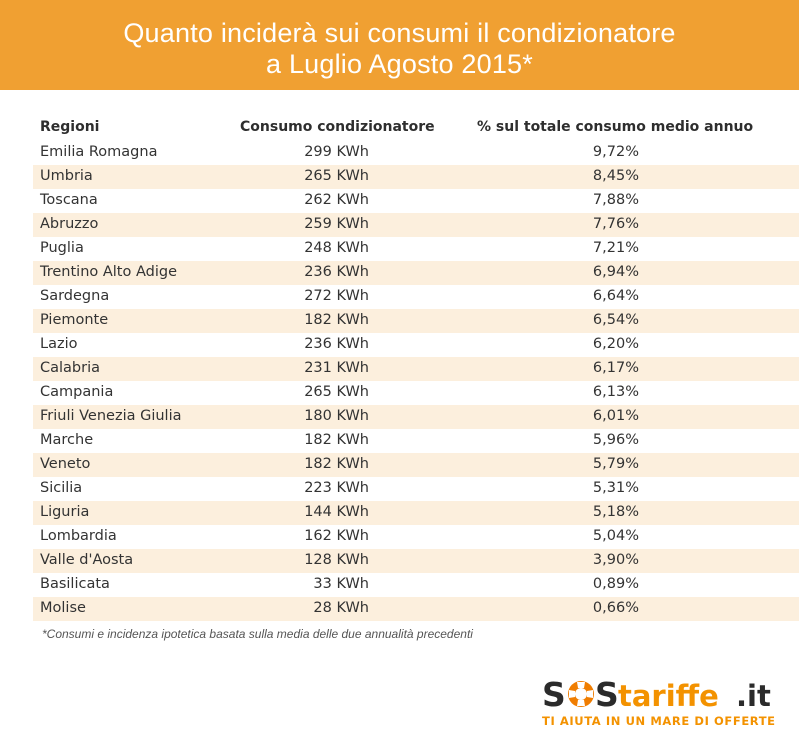 This screenshot has width=799, height=745. Describe the element at coordinates (337, 127) in the screenshot. I see `column-header-consumo: Consumo condizionatore` at that location.